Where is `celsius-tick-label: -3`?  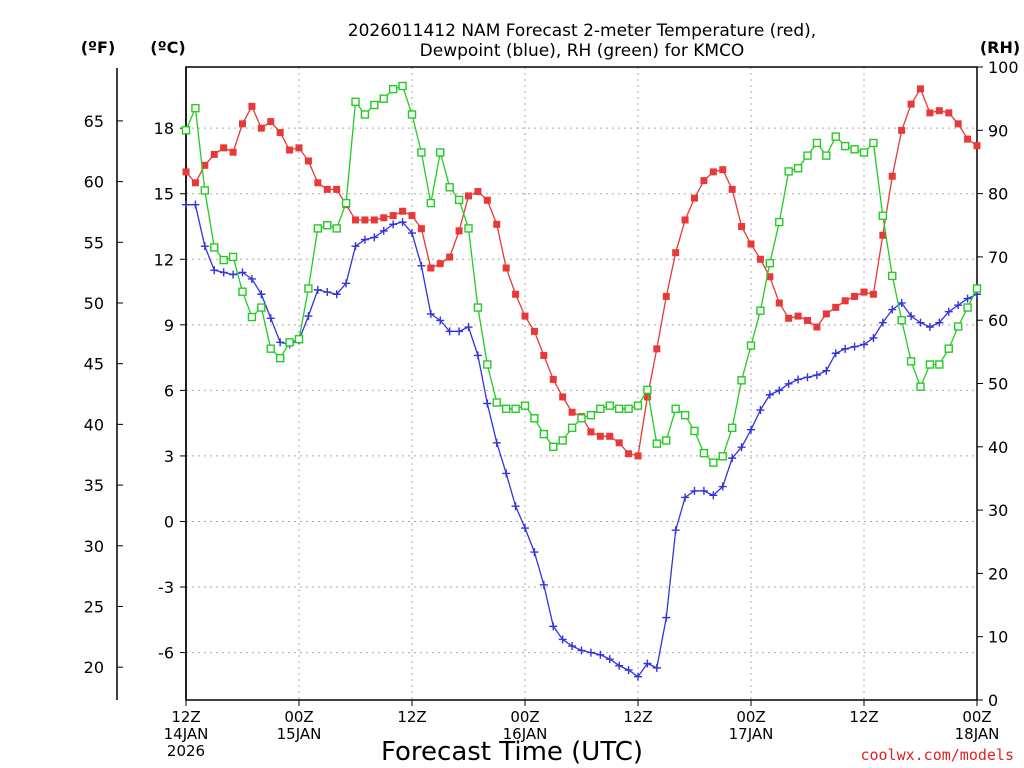
celsius-tick-label: -3 is located at coordinates (166, 587).